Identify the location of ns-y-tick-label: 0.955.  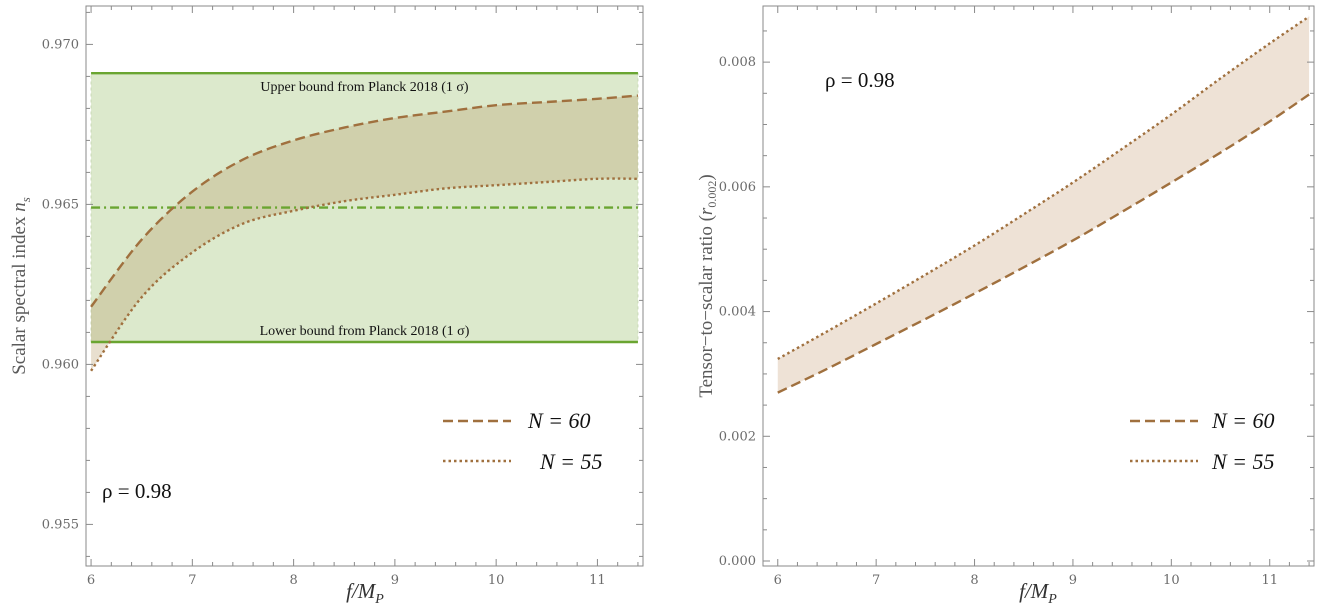
(60, 524).